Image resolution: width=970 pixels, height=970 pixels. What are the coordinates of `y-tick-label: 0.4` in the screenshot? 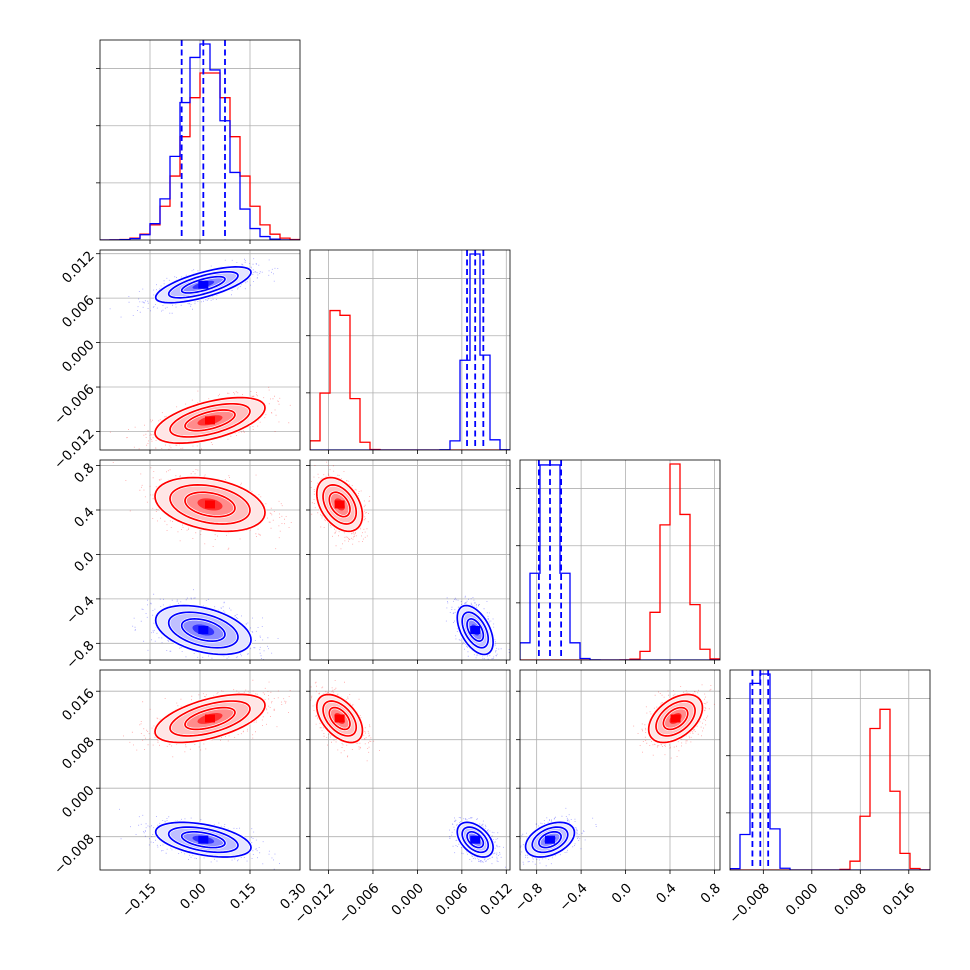 It's located at (84, 517).